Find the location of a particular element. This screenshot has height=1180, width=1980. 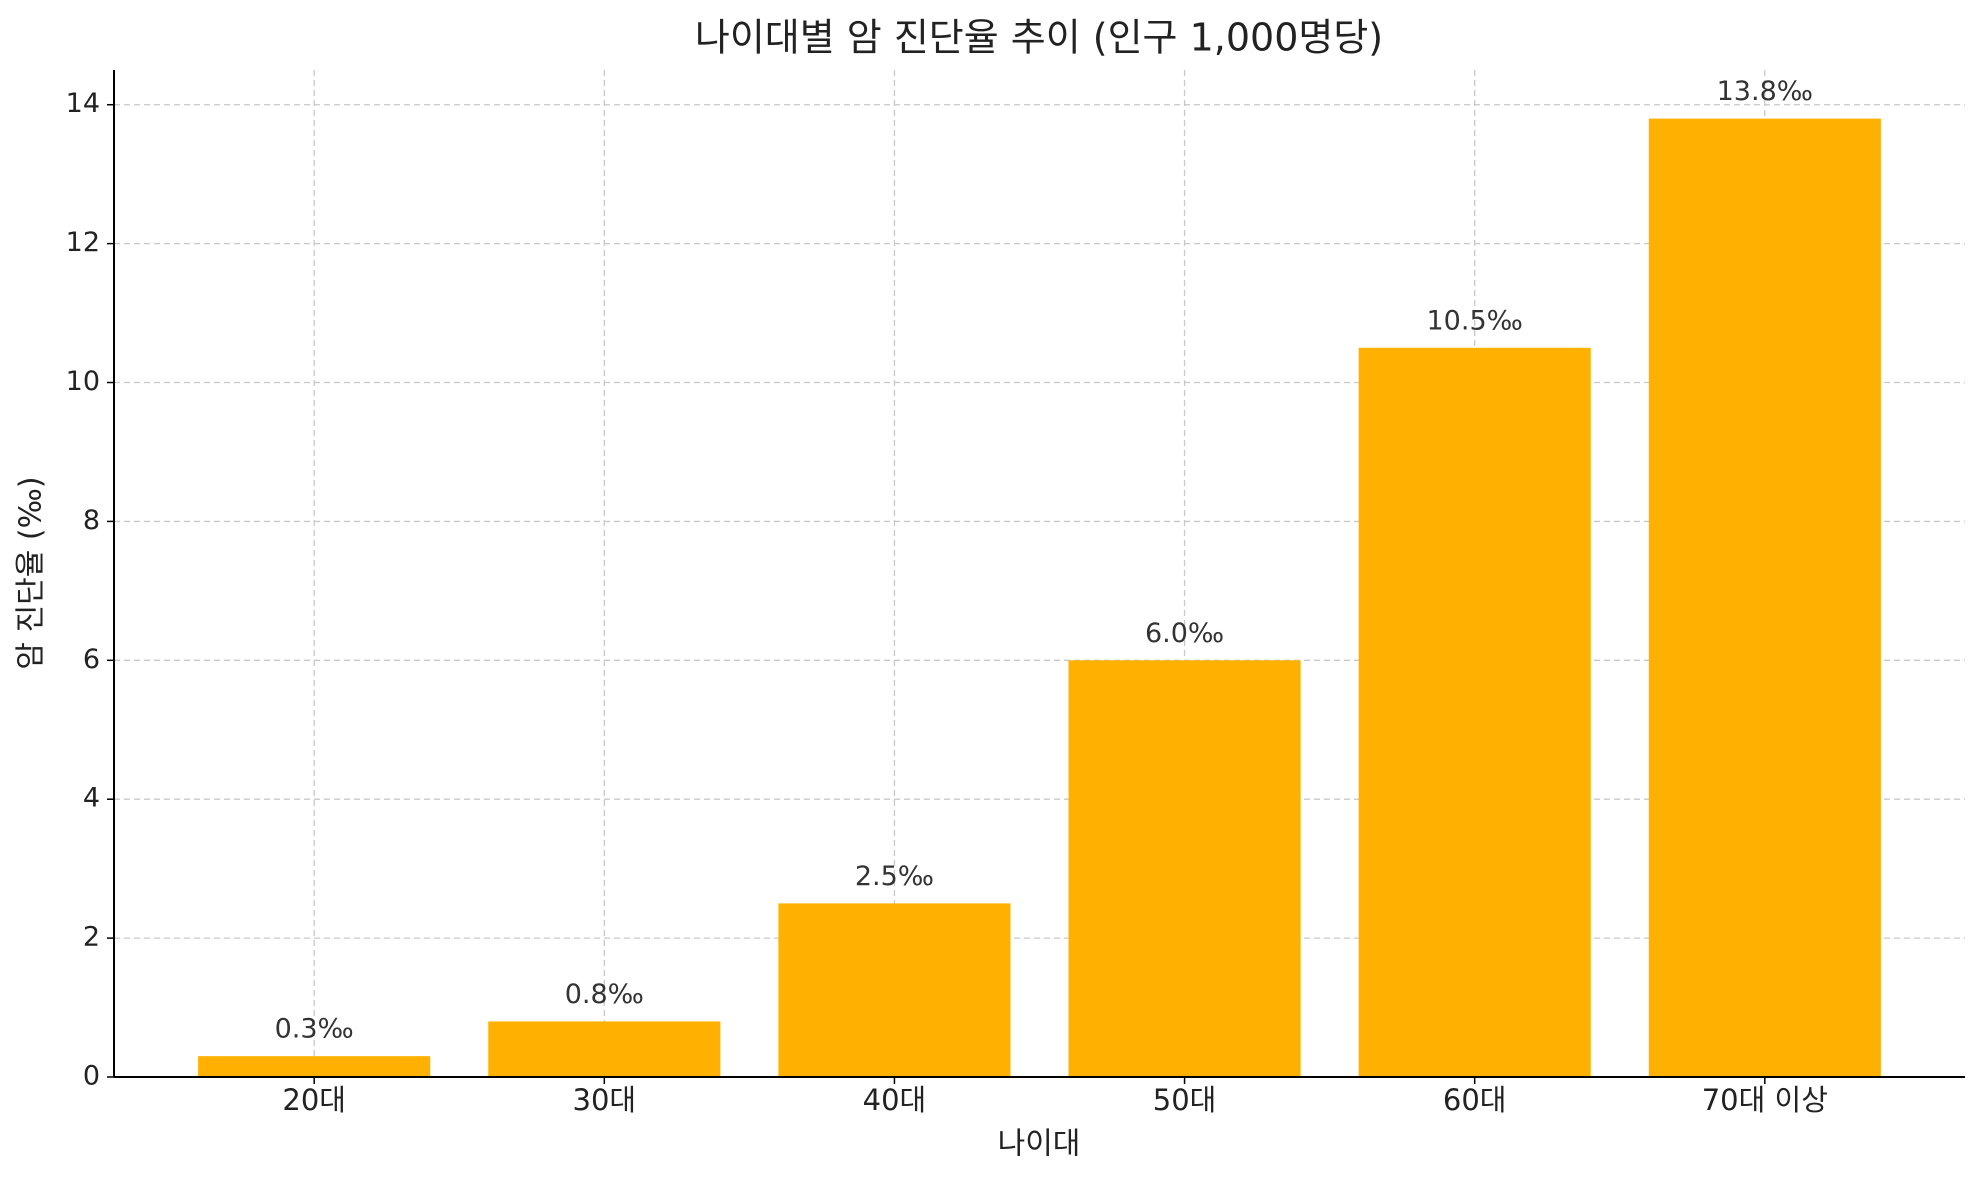

x-tick-label: 50대 is located at coordinates (1185, 1100).